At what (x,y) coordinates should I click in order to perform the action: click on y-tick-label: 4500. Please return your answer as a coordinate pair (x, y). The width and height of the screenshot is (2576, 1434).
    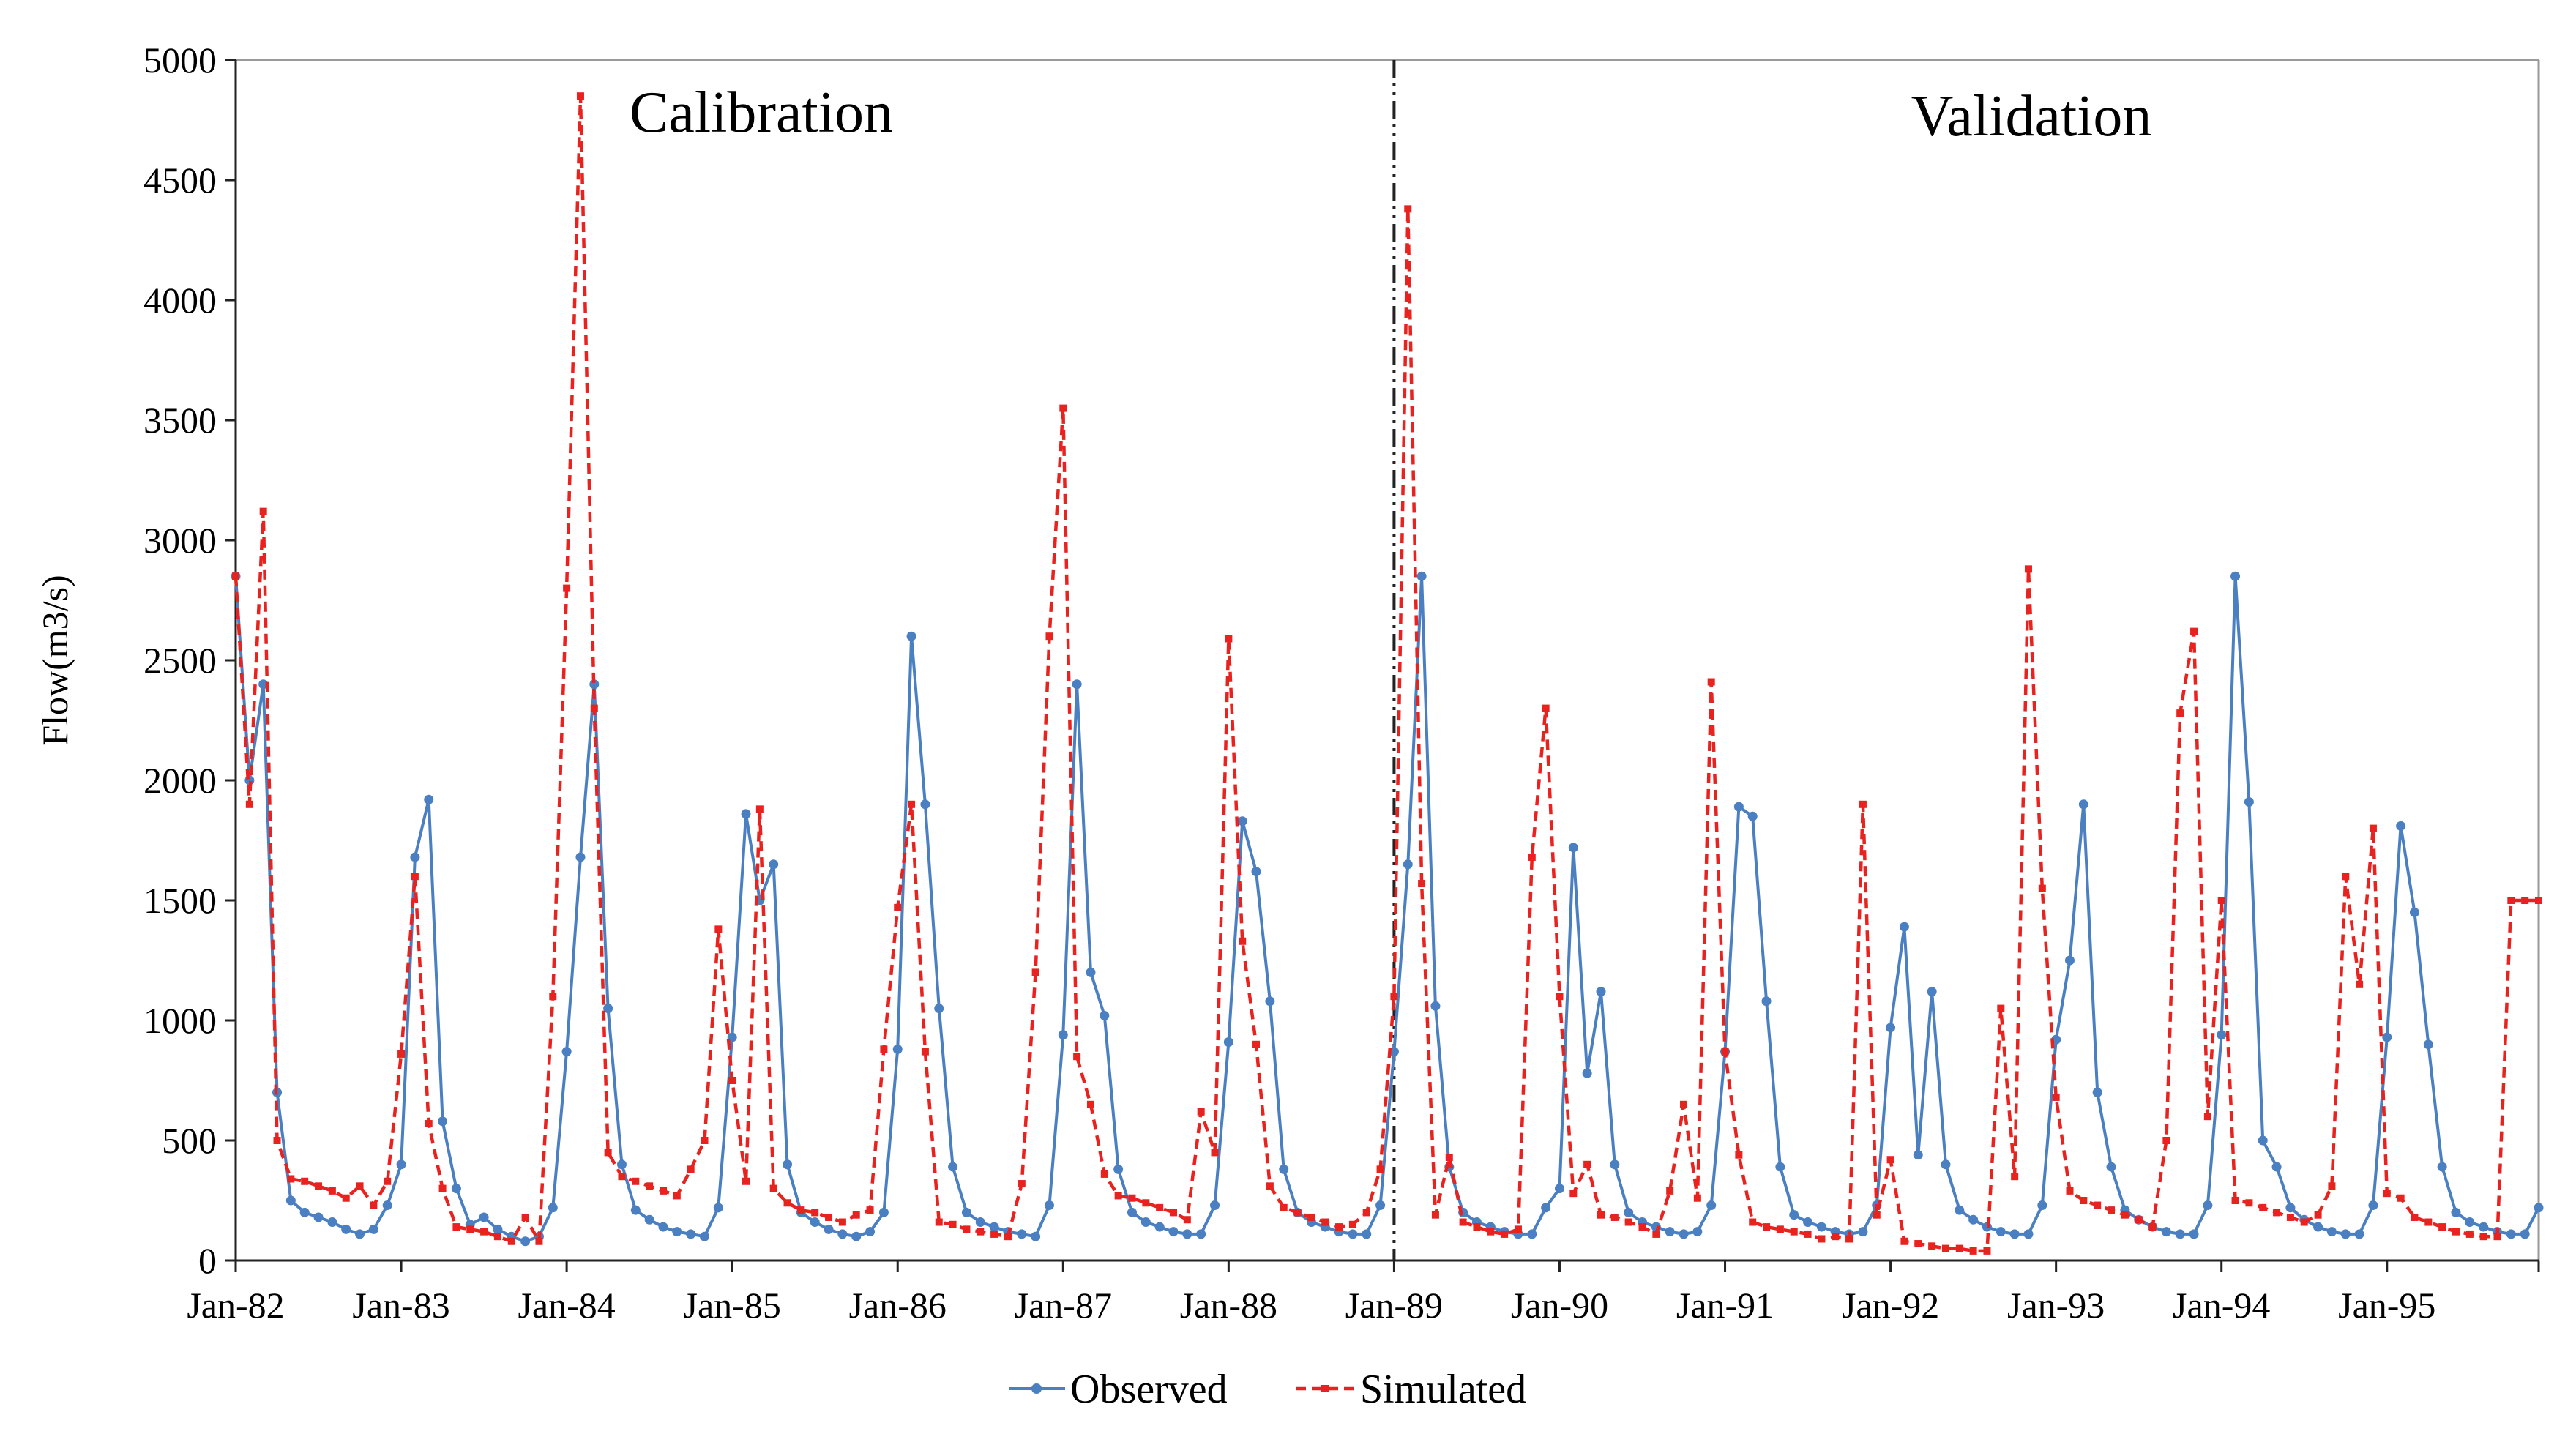
    Looking at the image, I should click on (180, 181).